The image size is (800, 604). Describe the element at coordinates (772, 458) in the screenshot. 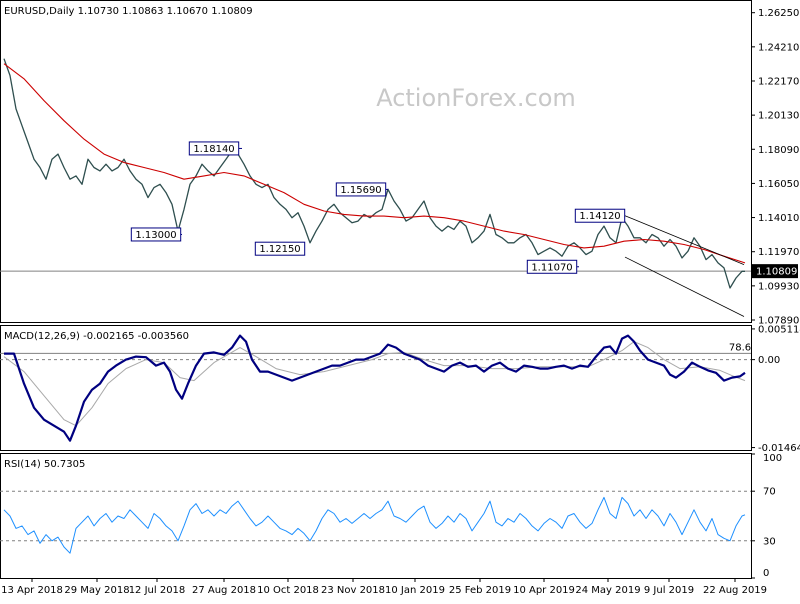

I see `rsi-ytick-label: 100` at that location.